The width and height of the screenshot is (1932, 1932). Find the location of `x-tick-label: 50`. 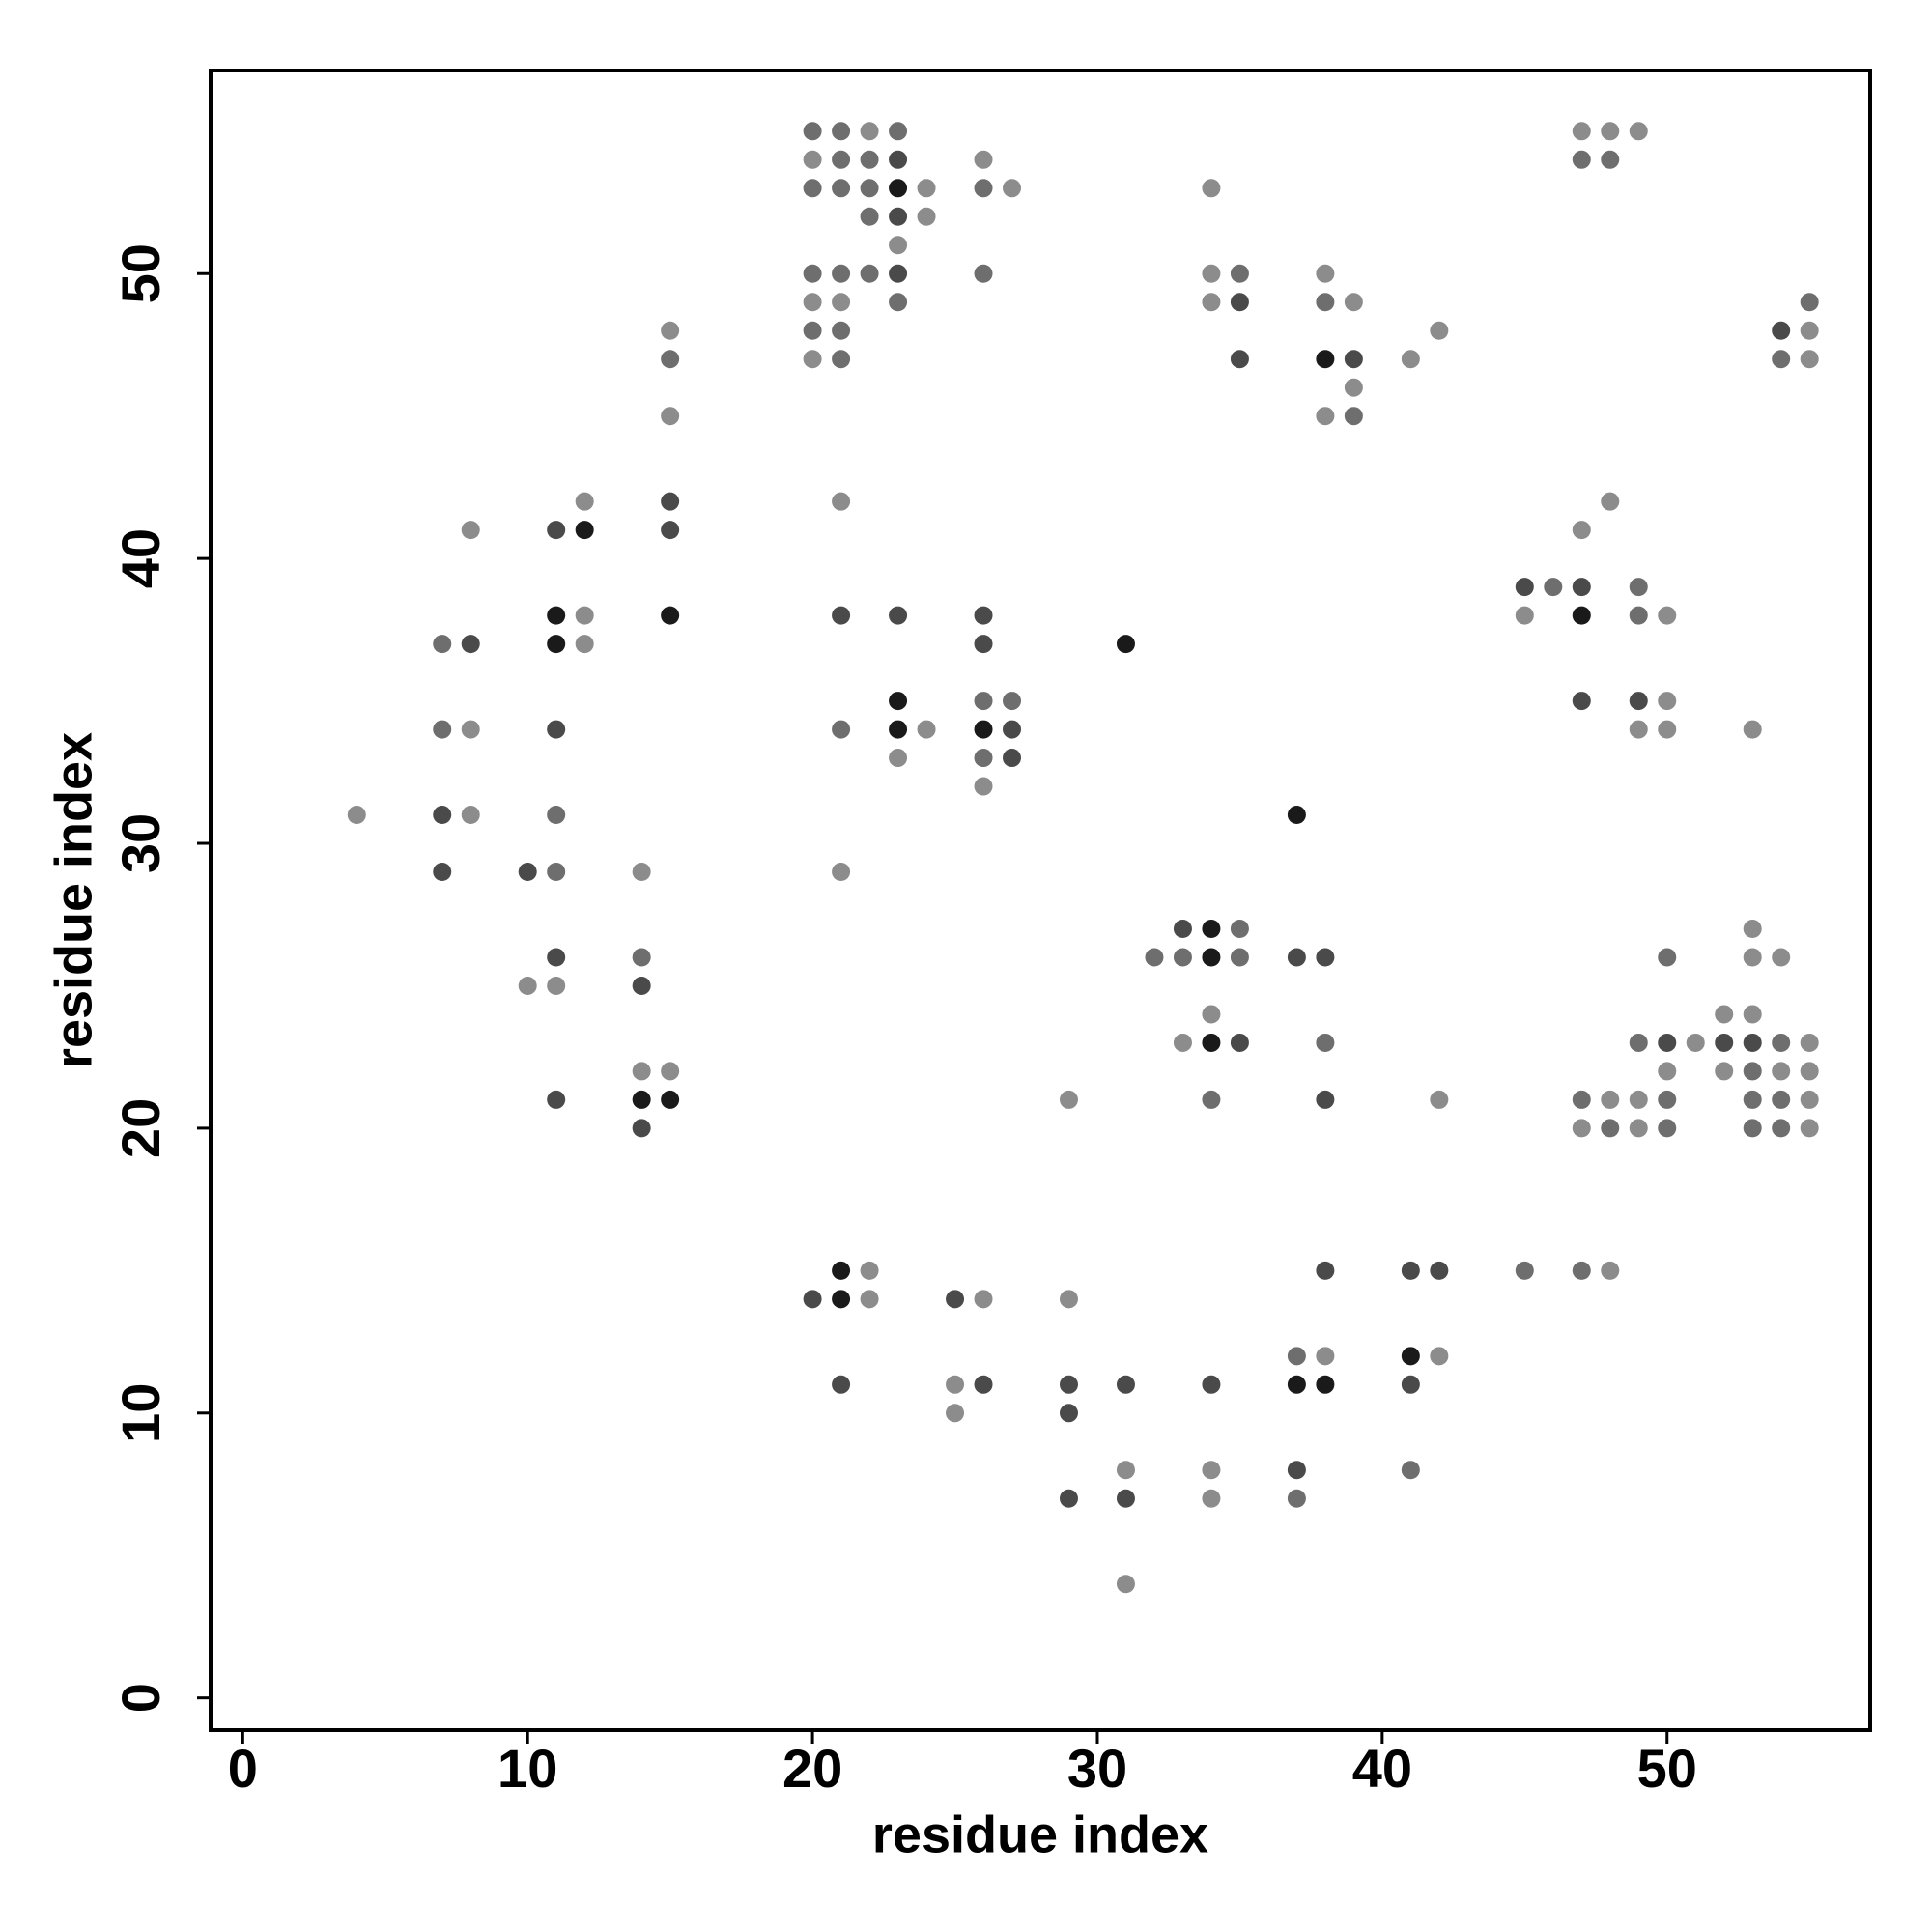

x-tick-label: 50 is located at coordinates (1667, 1768).